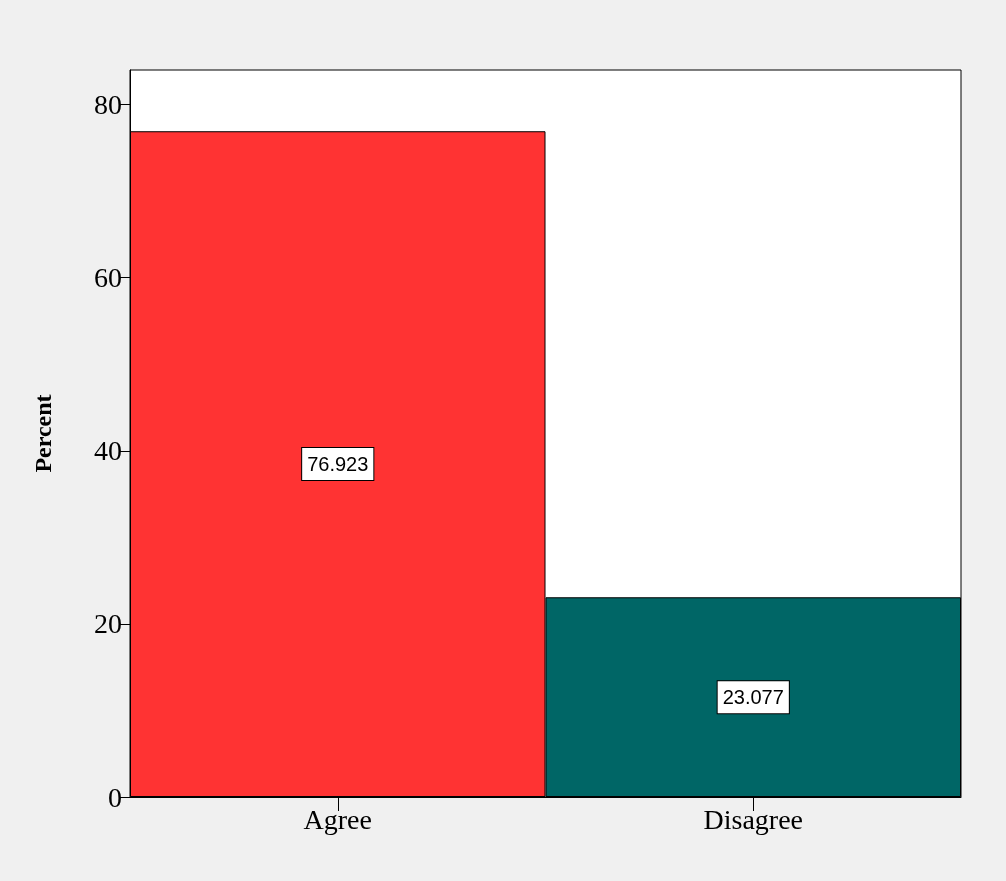 This screenshot has height=881, width=1006. I want to click on x-tick-label: Disagree, so click(753, 819).